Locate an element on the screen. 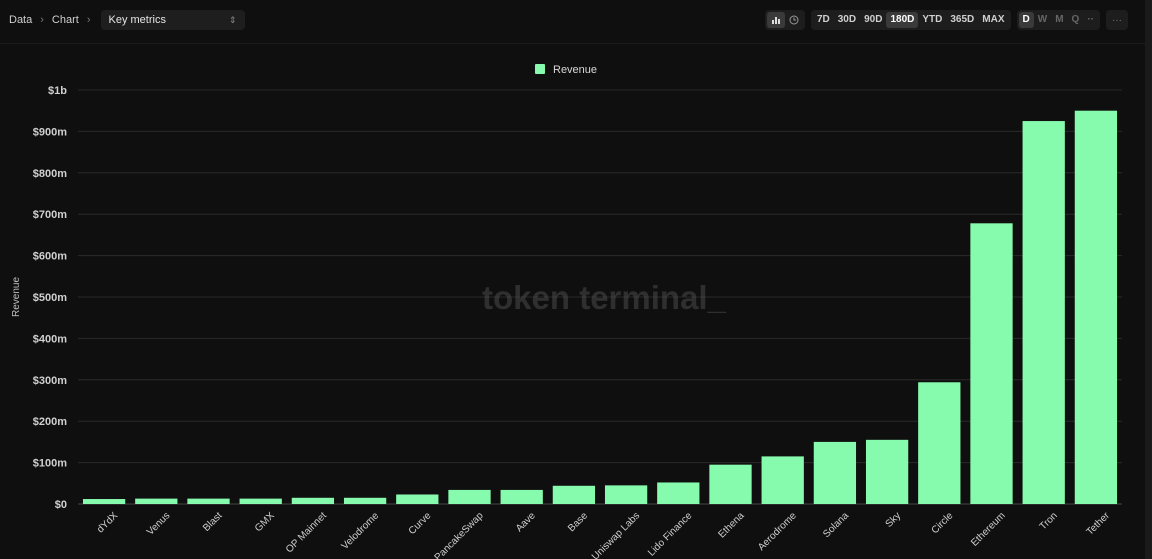  x-tick-label: Circle is located at coordinates (943, 523).